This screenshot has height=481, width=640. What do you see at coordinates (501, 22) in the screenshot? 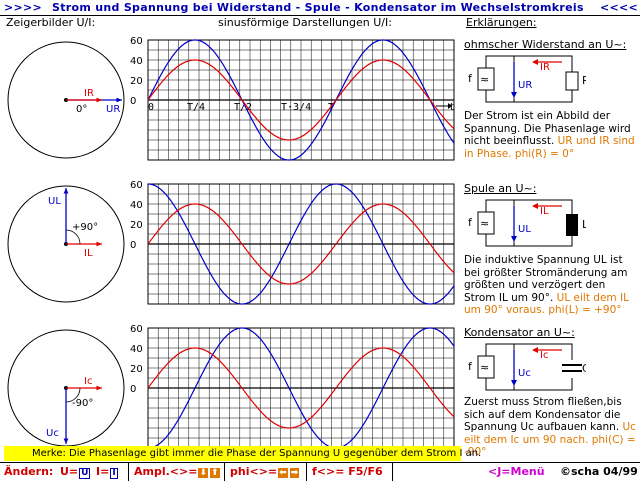
I see `explain-header: Erklärungen:` at bounding box center [501, 22].